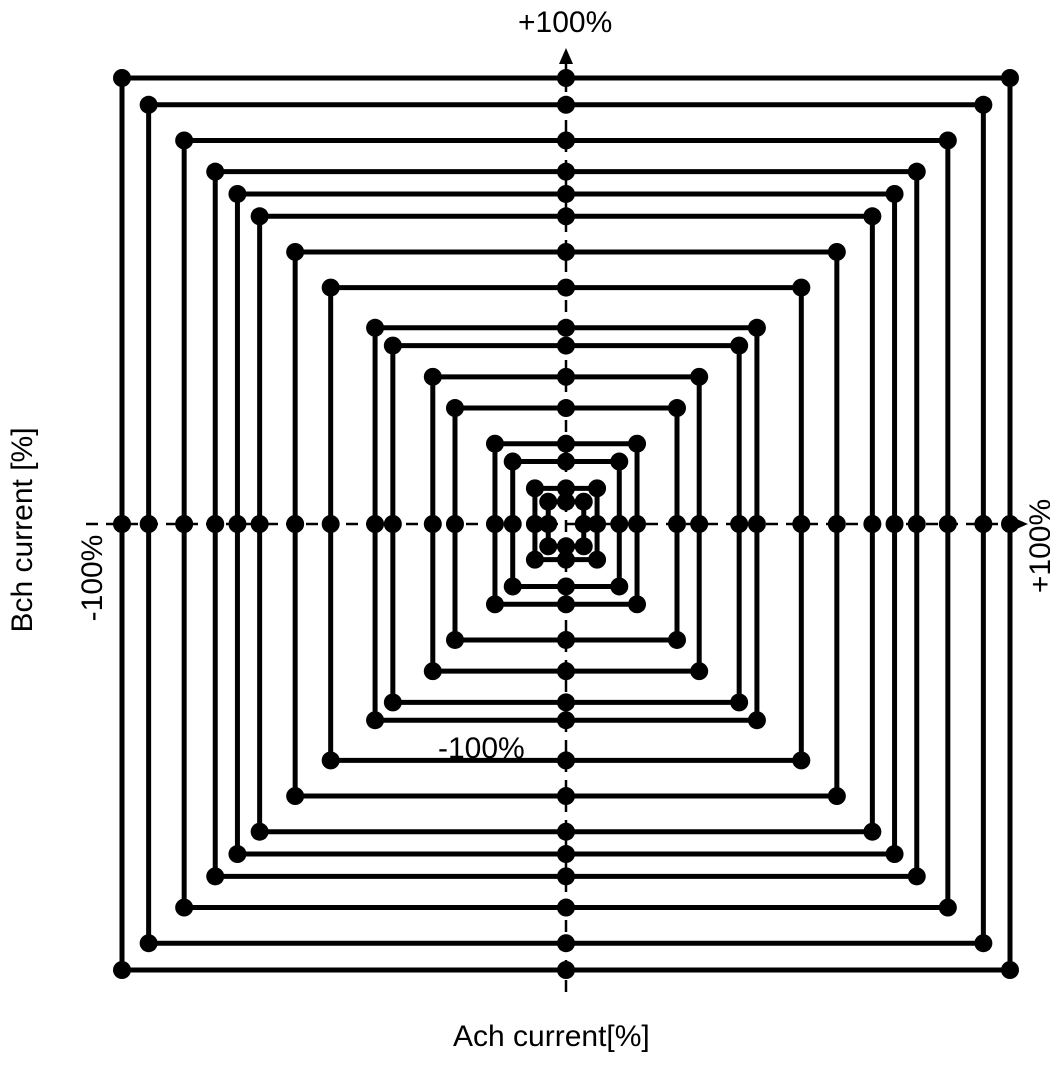  Describe the element at coordinates (551, 1036) in the screenshot. I see `x-axis-title: Ach current[%]` at that location.